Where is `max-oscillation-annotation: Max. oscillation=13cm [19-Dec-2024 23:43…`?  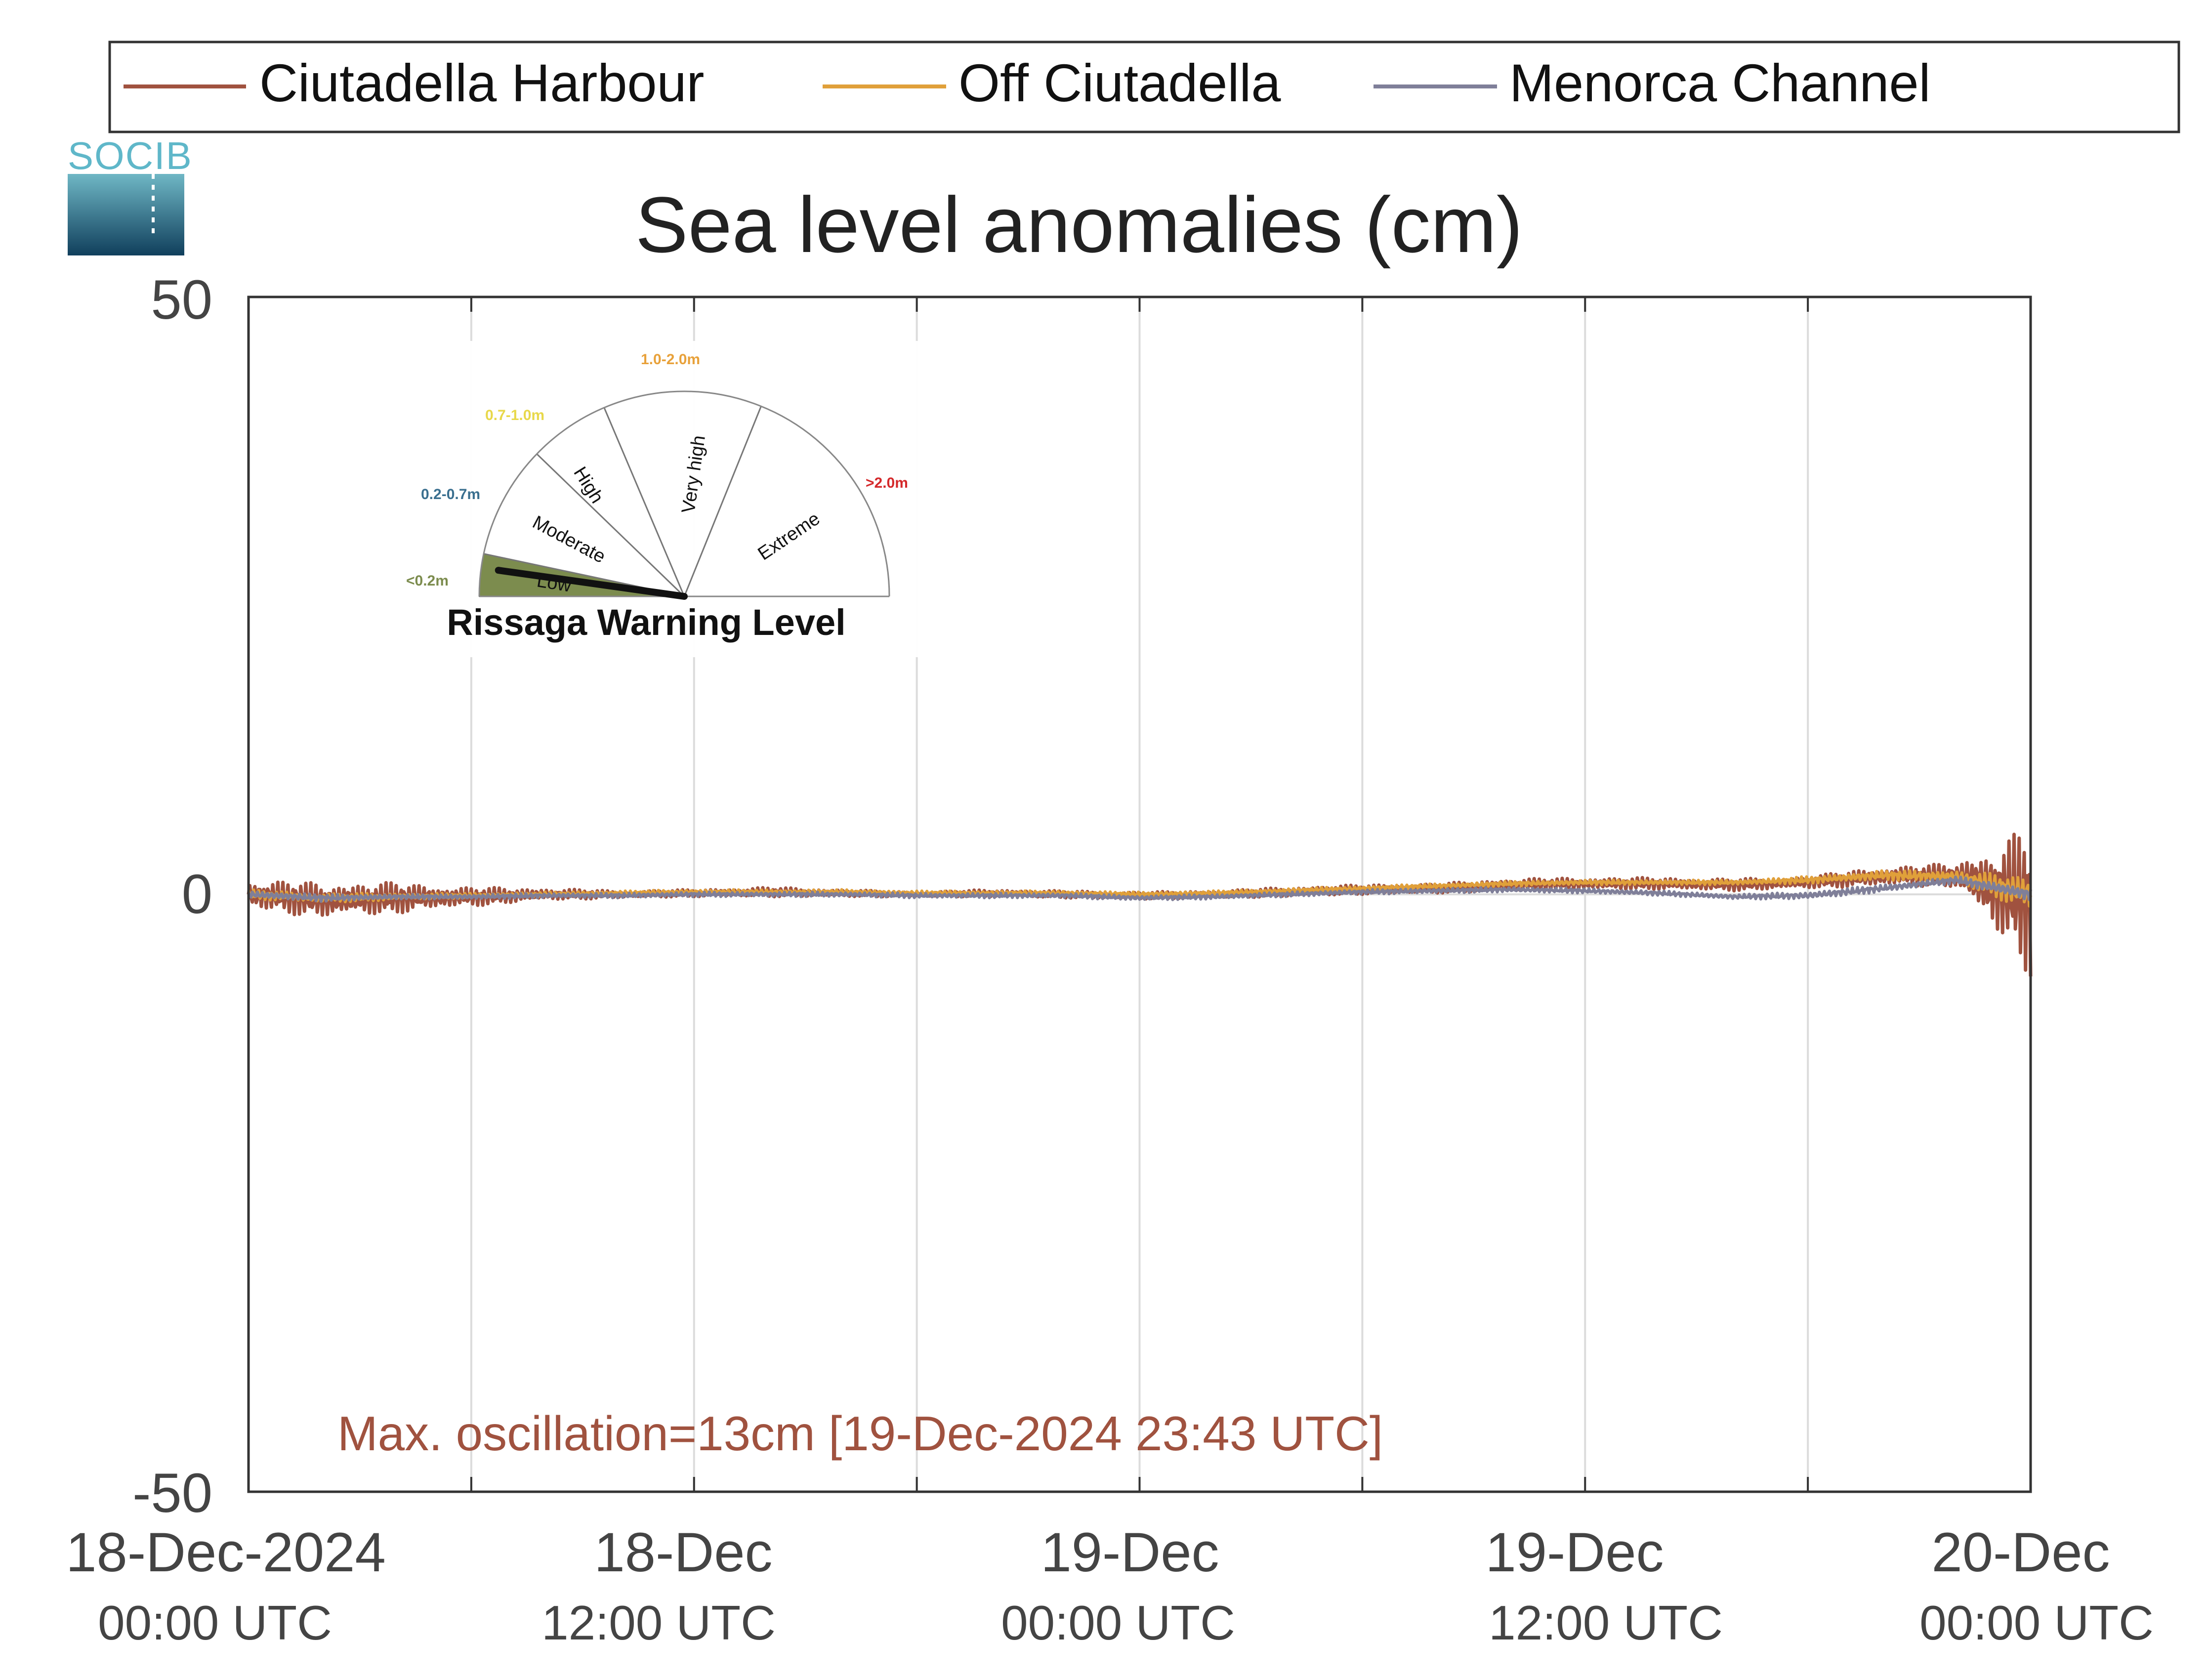
max-oscillation-annotation: Max. oscillation=13cm [19-Dec-2024 23:43… is located at coordinates (860, 1433).